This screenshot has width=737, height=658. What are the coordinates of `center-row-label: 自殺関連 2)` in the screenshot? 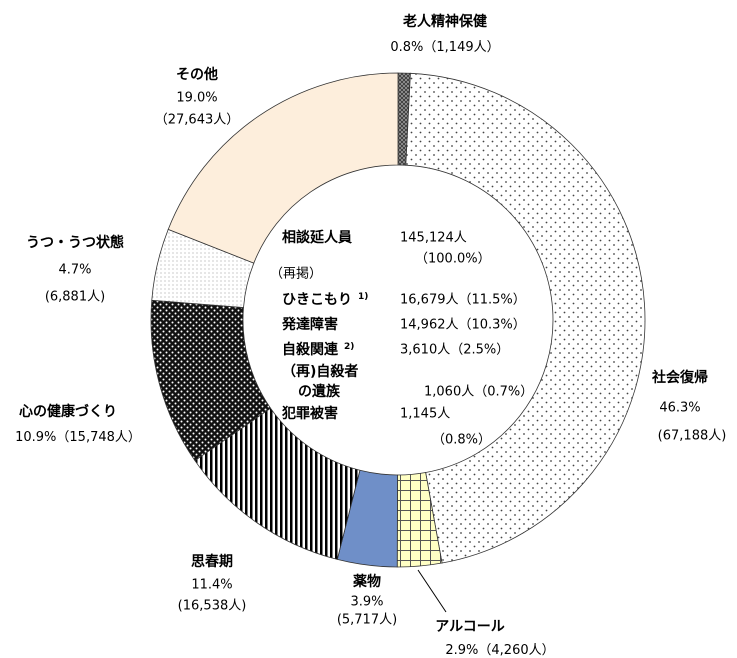 It's located at (318, 349).